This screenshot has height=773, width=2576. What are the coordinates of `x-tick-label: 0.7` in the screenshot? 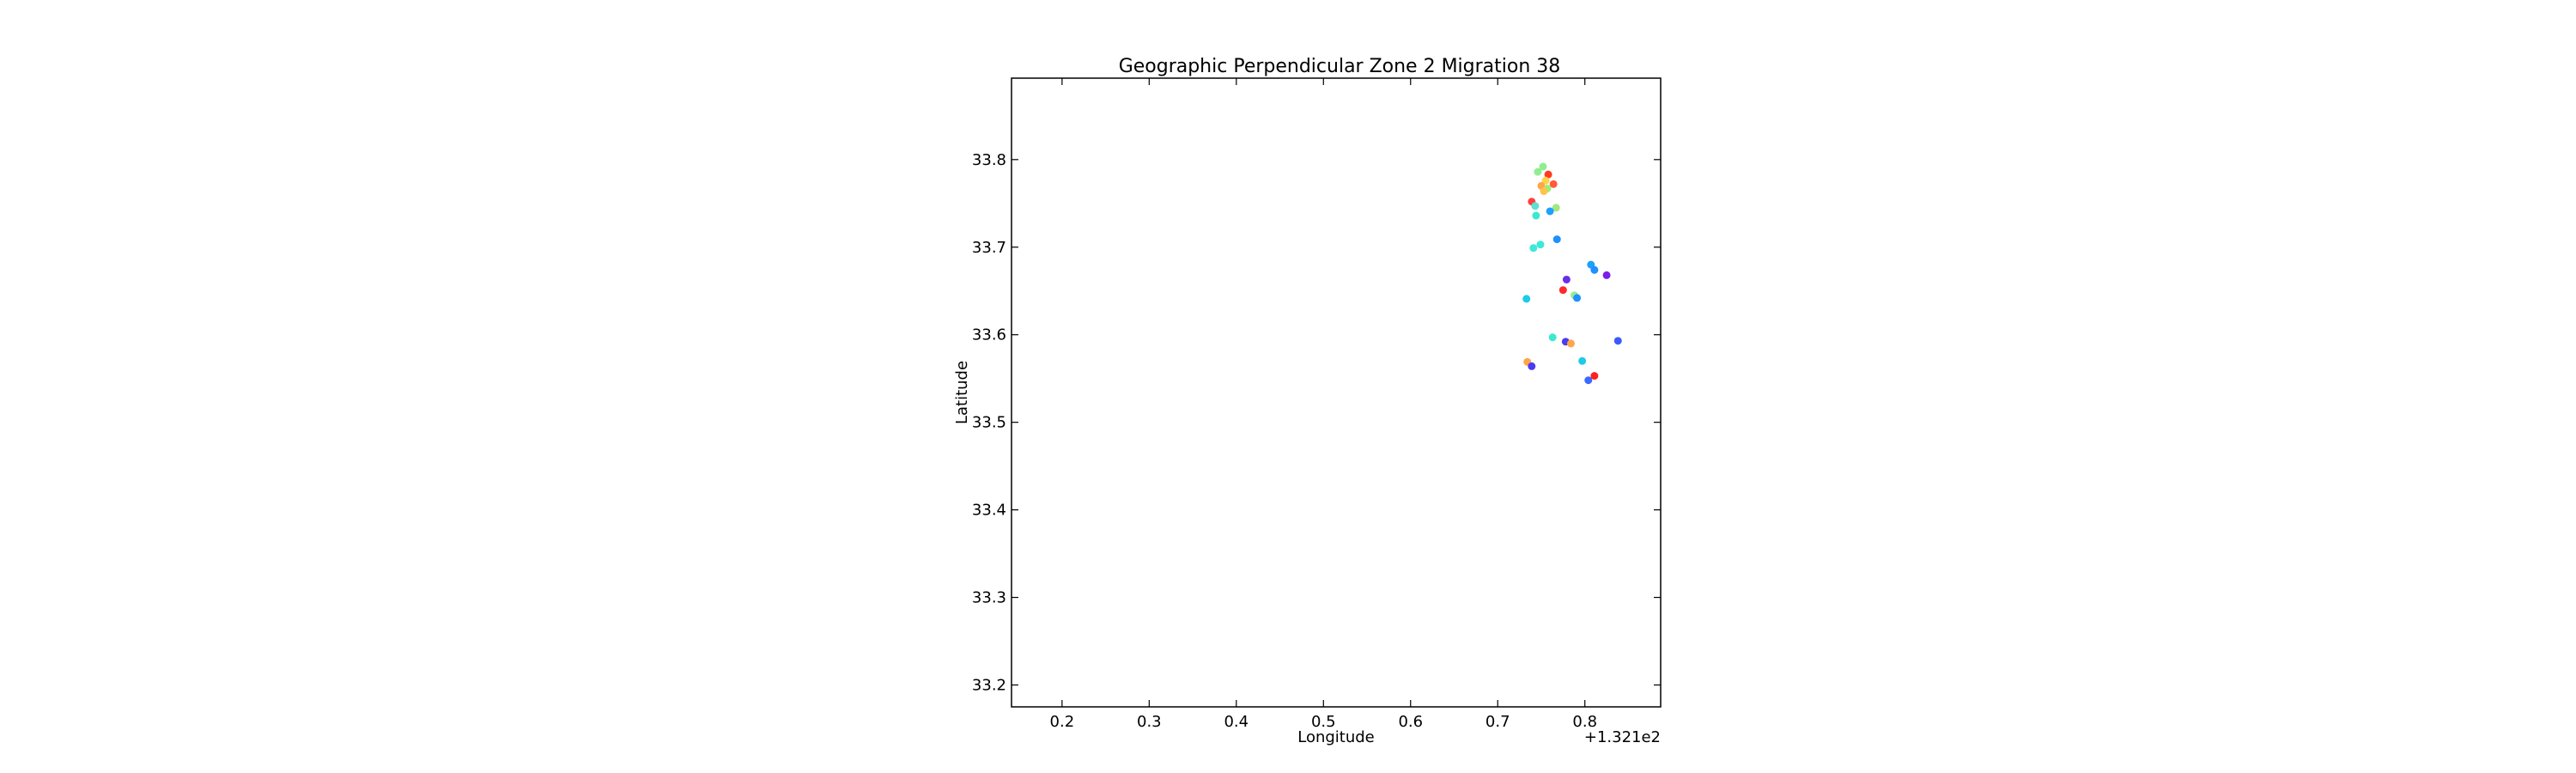 It's located at (1497, 722).